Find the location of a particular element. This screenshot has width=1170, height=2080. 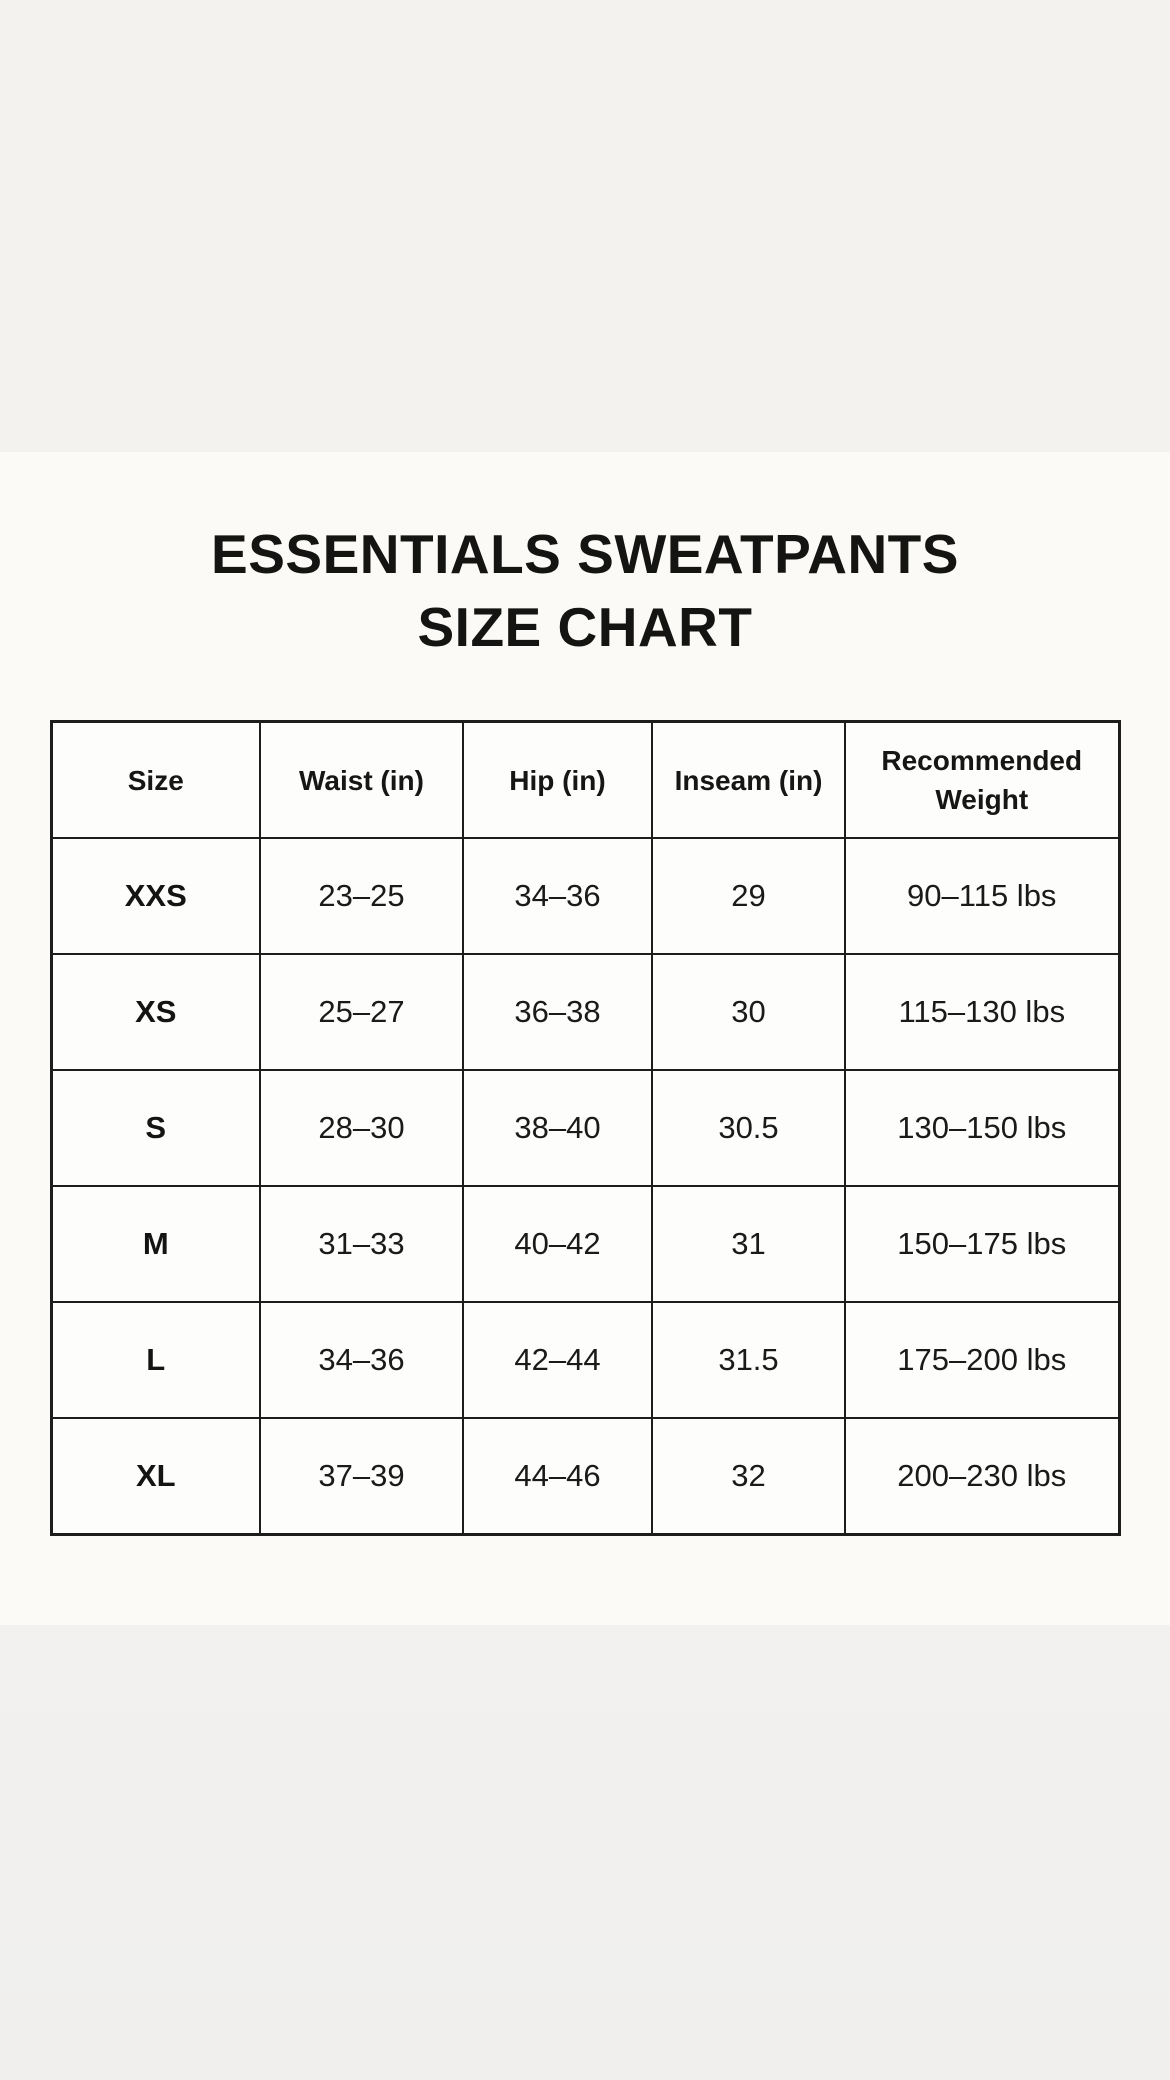

table-row-l: L 34–36 42–44 31.5 175–200 lbs is located at coordinates (585, 1360).